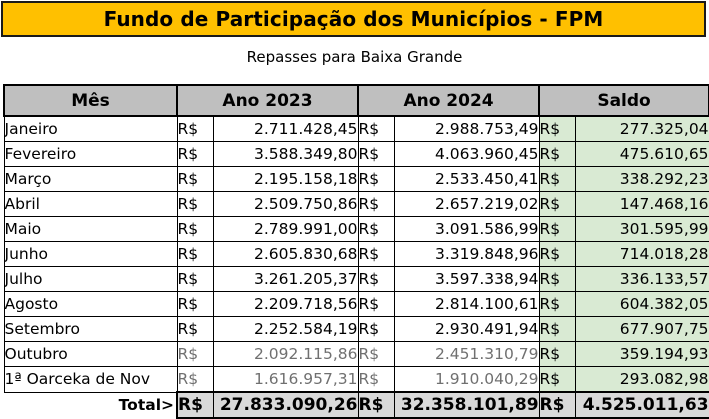 This screenshot has height=419, width=709. I want to click on value-saldo: 338.292,23, so click(641, 179).